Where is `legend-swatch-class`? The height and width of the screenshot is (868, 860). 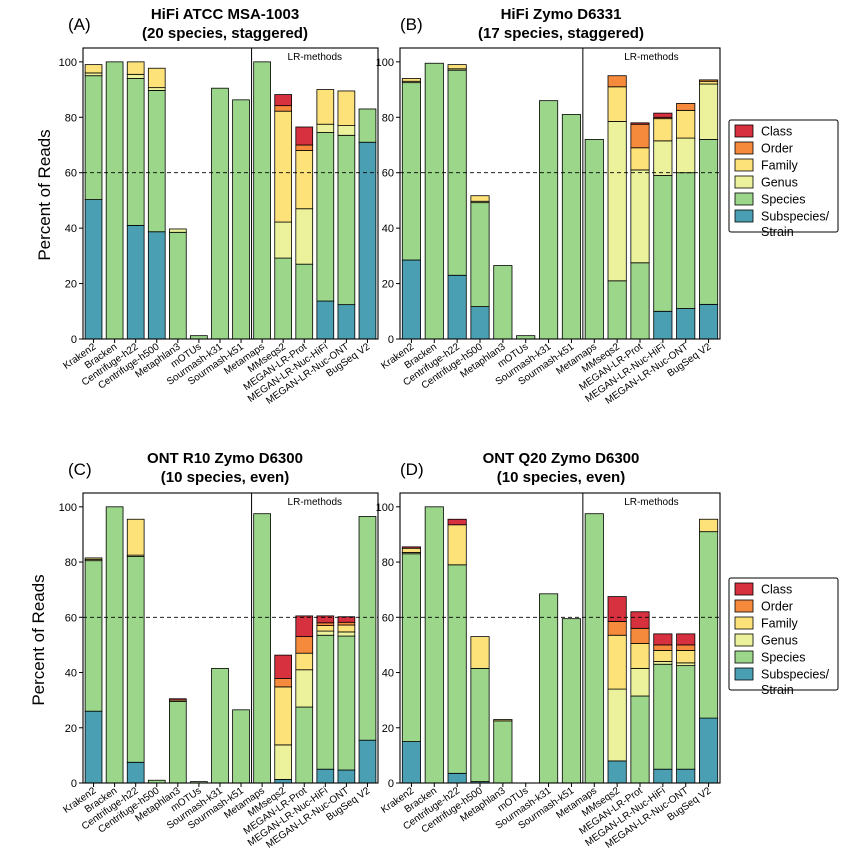
legend-swatch-class is located at coordinates (744, 131).